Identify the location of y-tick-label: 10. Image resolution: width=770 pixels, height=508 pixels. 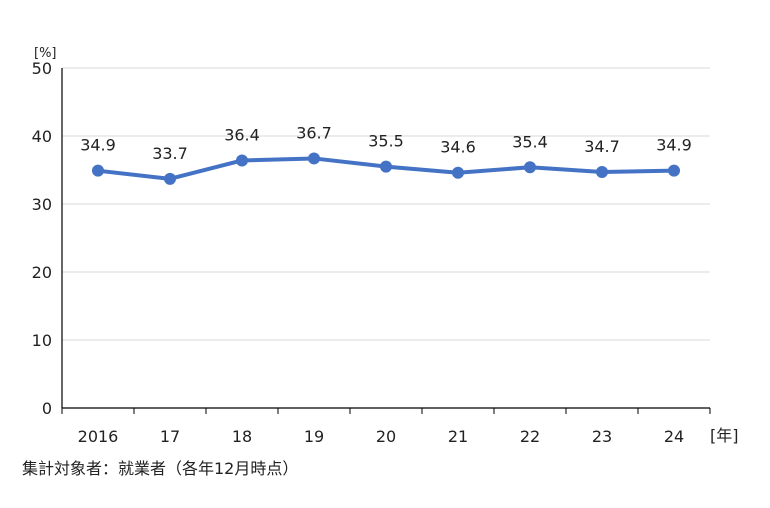
(42, 340).